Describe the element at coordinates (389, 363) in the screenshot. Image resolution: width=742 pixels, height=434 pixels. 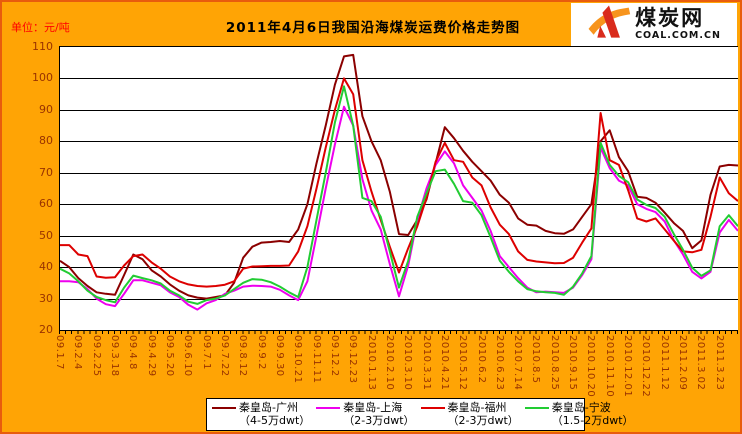
I see `x-tick-label-2010.2.10: 2010.2.10` at that location.